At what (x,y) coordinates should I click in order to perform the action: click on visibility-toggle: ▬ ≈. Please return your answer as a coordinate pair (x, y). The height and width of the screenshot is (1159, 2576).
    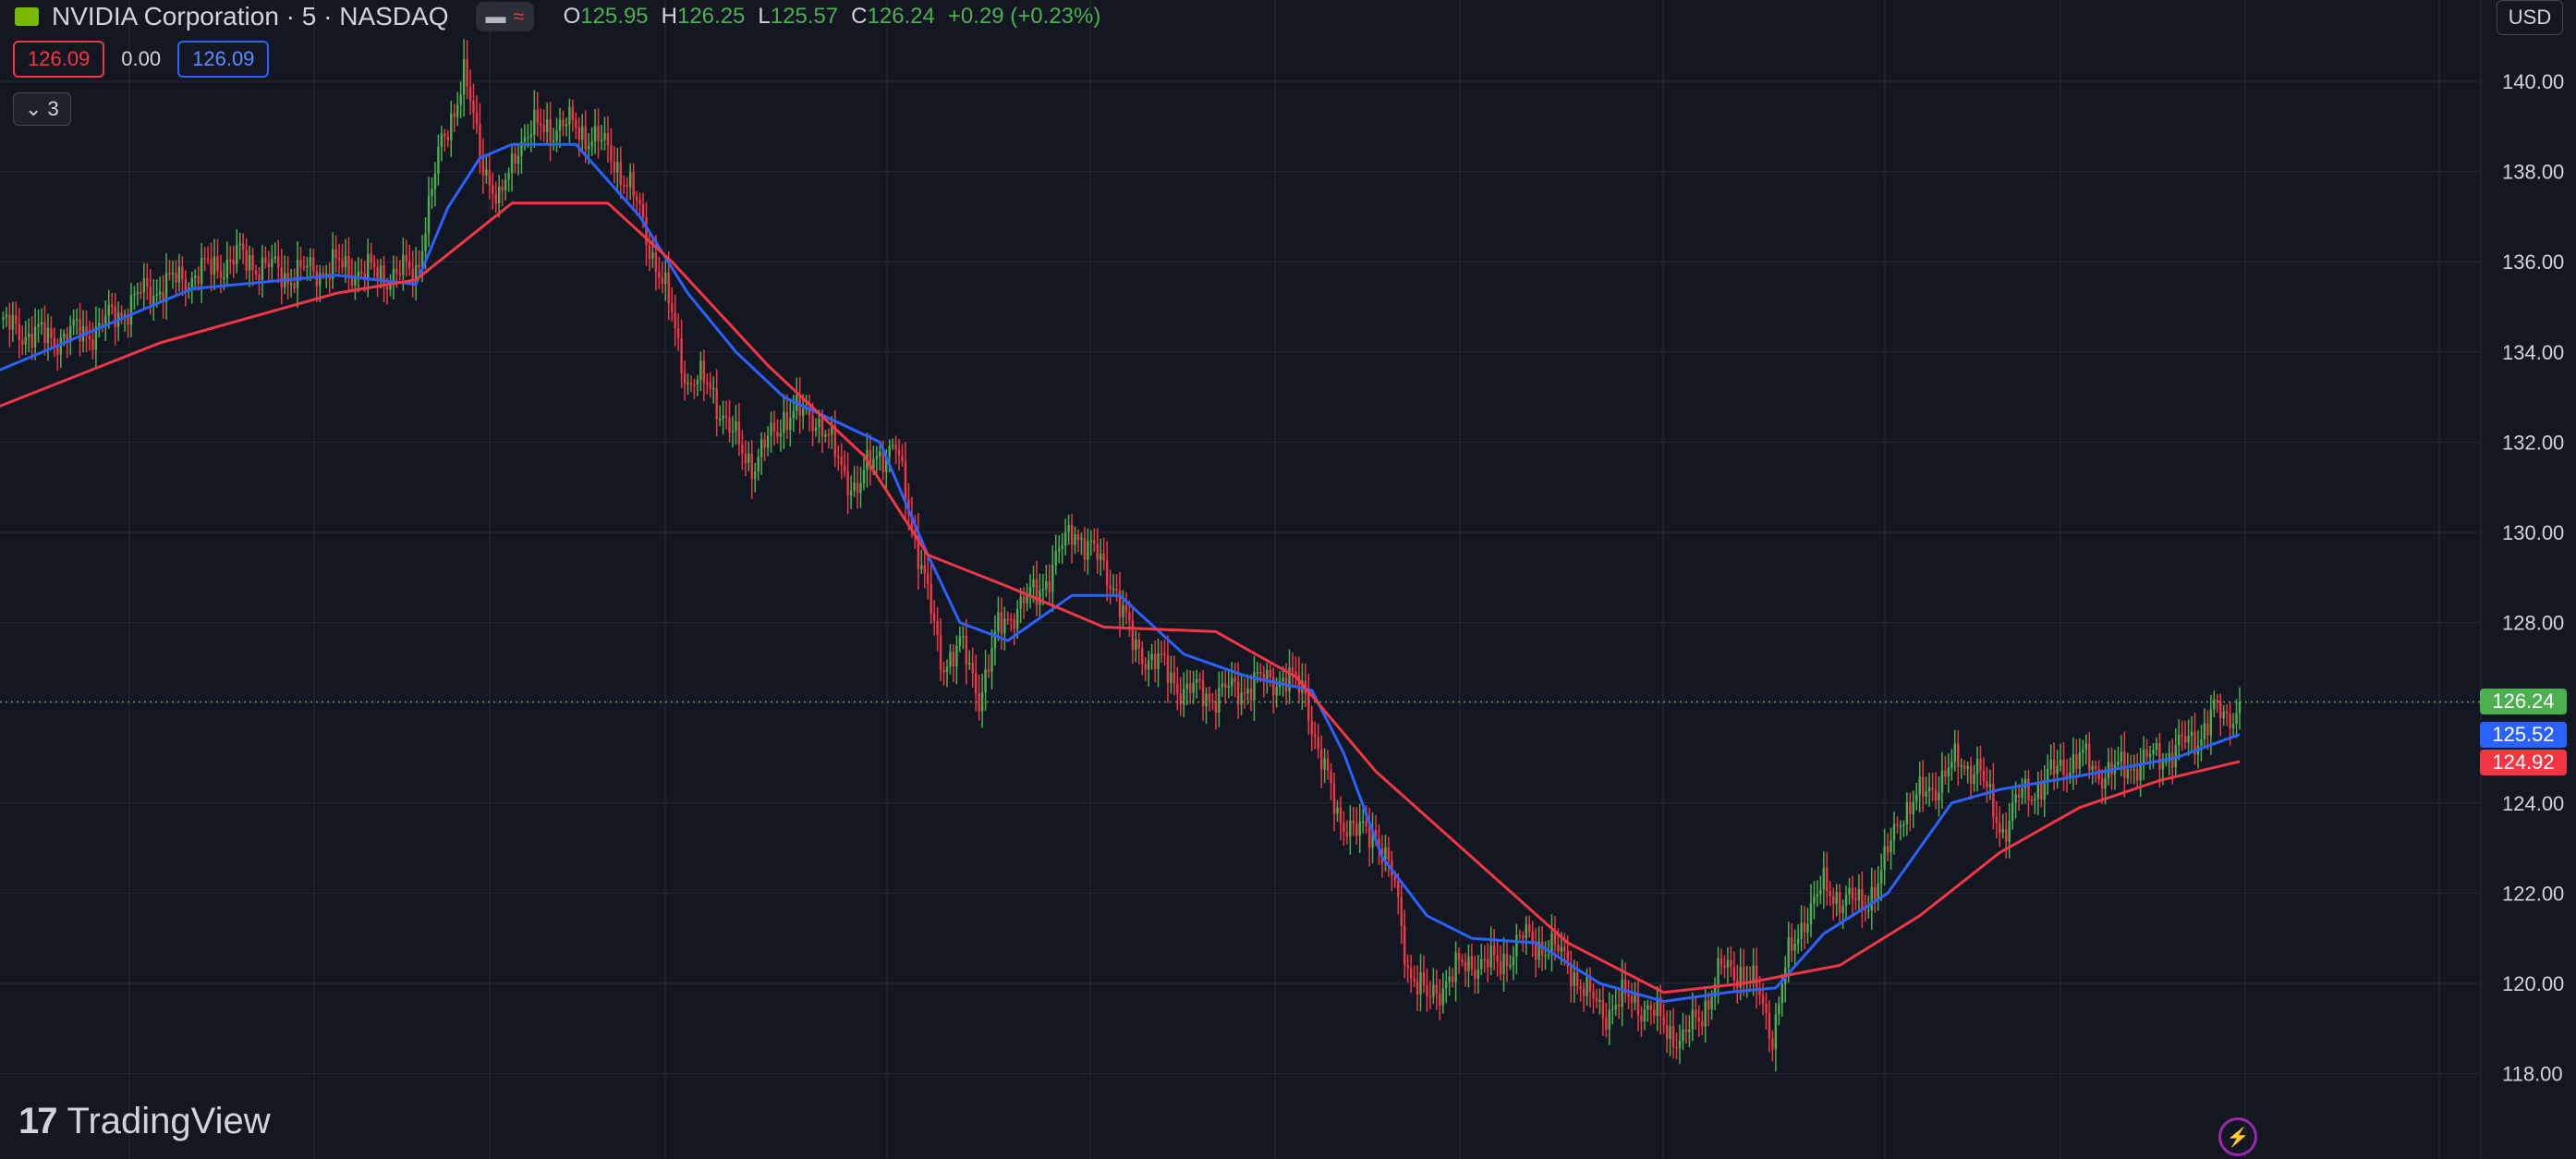
    Looking at the image, I should click on (505, 16).